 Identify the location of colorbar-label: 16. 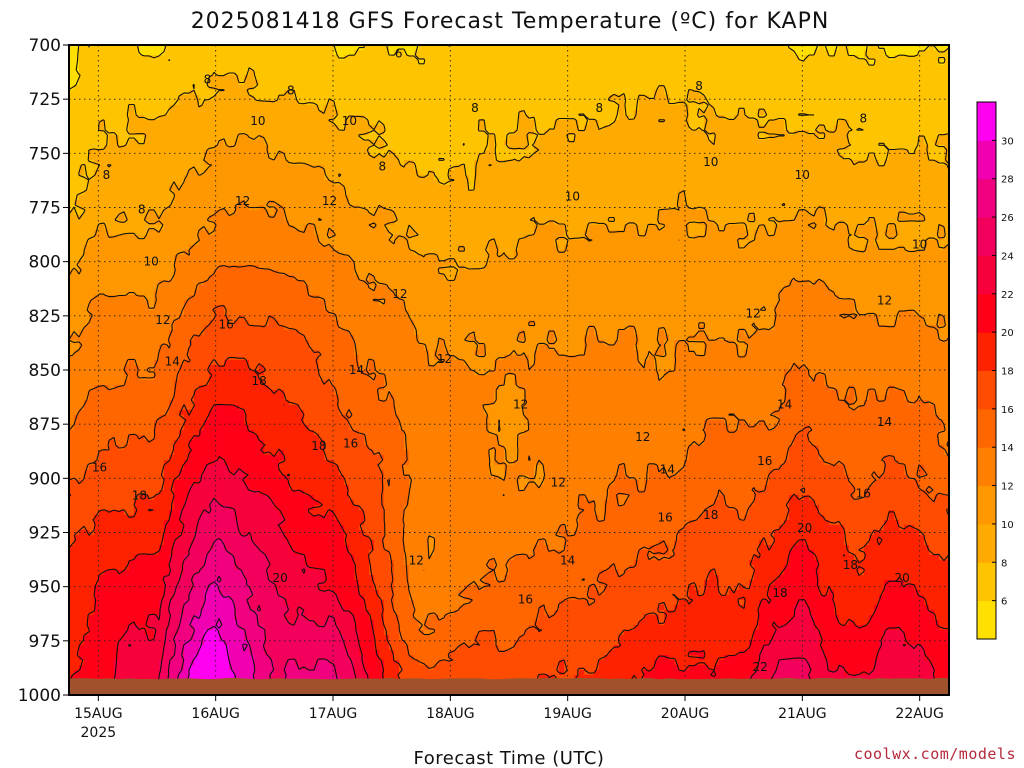
(1007, 410).